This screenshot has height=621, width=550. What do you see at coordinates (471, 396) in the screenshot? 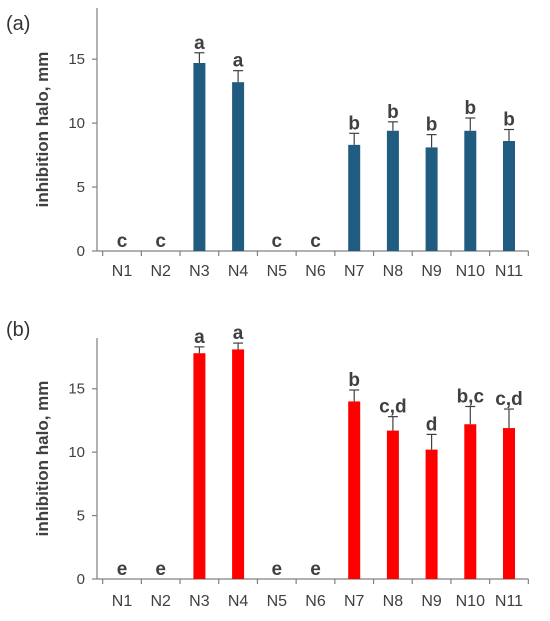
I see `significance-label: b,c` at bounding box center [471, 396].